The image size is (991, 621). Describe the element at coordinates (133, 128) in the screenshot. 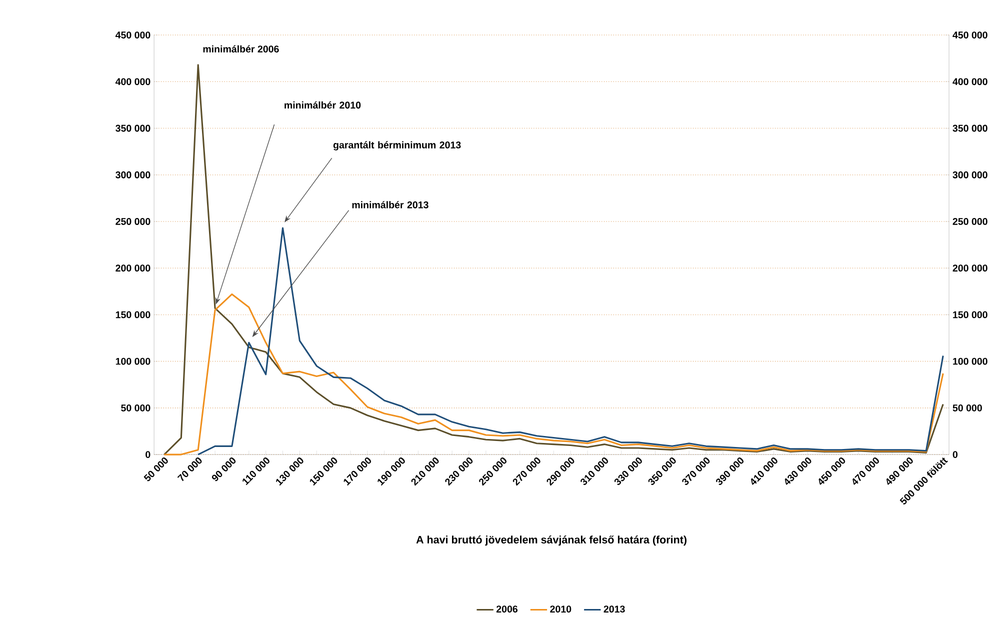

I see `y2-tick-label: 350 000` at that location.